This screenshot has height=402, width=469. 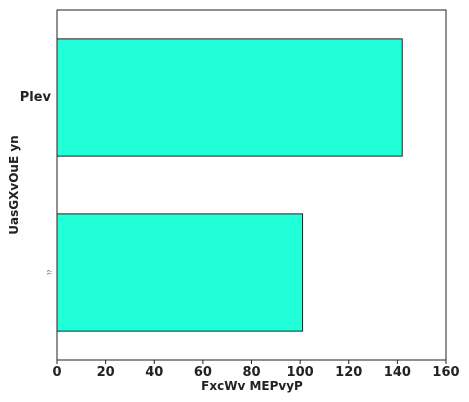 I want to click on y-category-label-1: ??, so click(x=51, y=273).